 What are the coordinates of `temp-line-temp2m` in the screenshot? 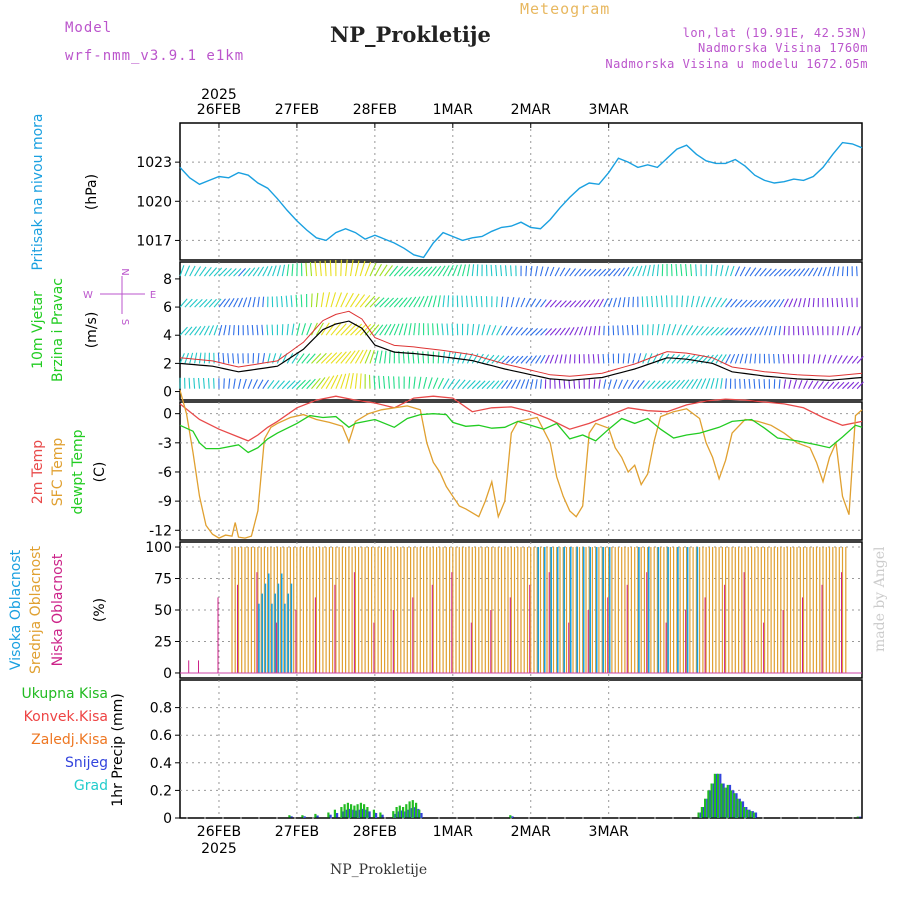 It's located at (521, 418).